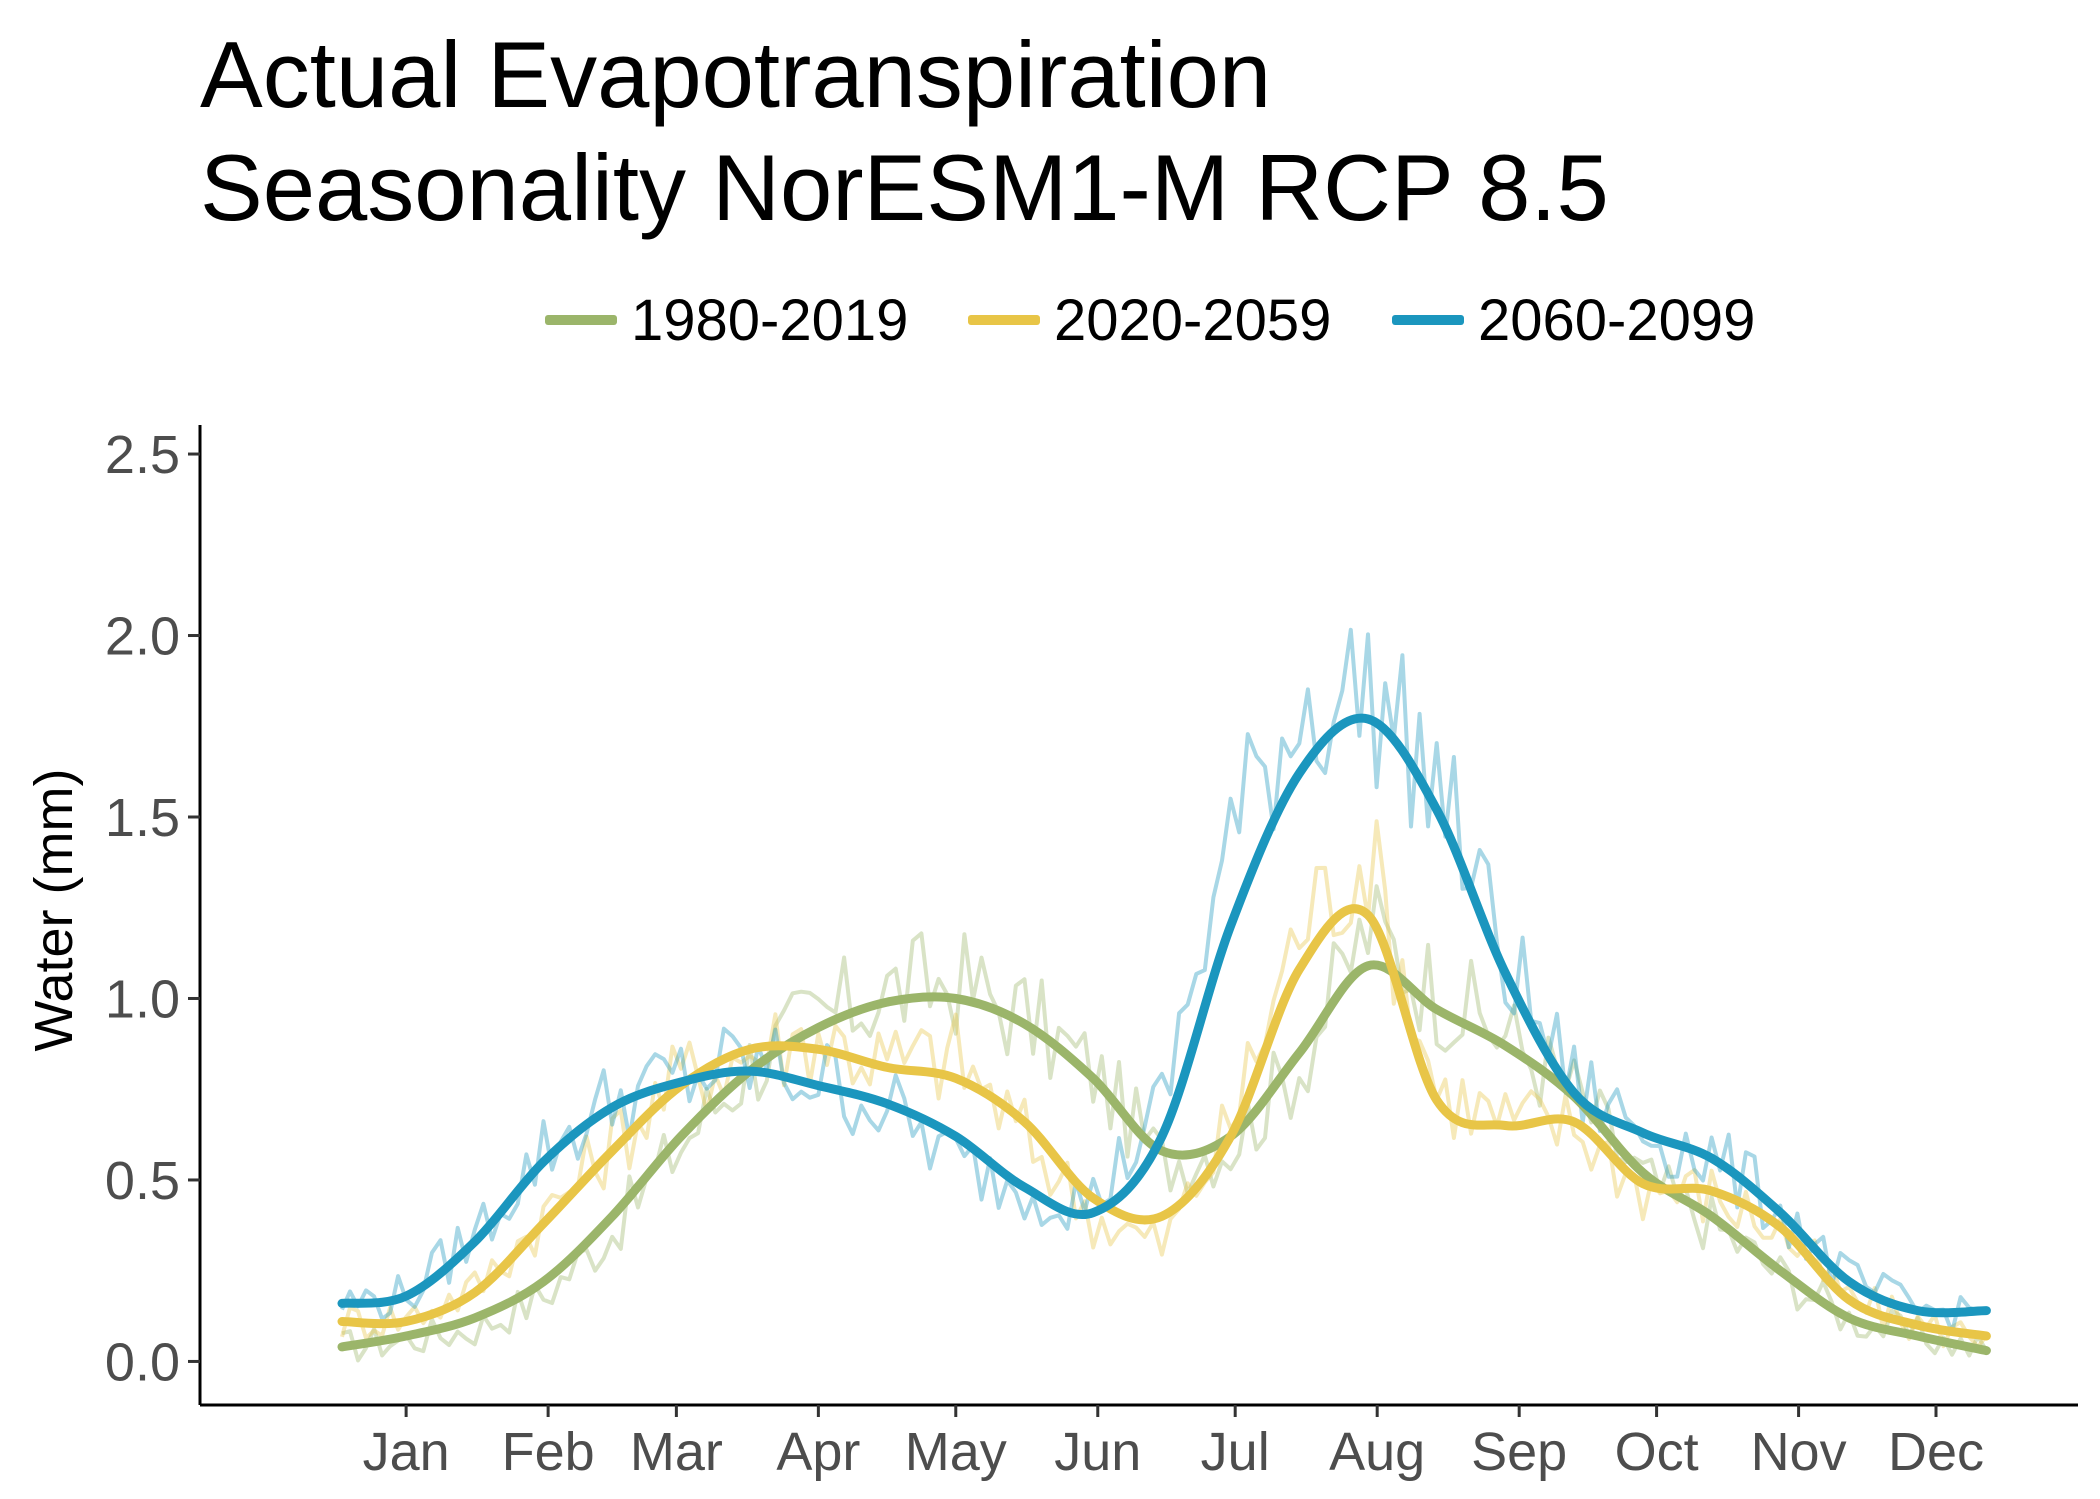  Describe the element at coordinates (1097, 1452) in the screenshot. I see `x-tick-label: Jun` at that location.